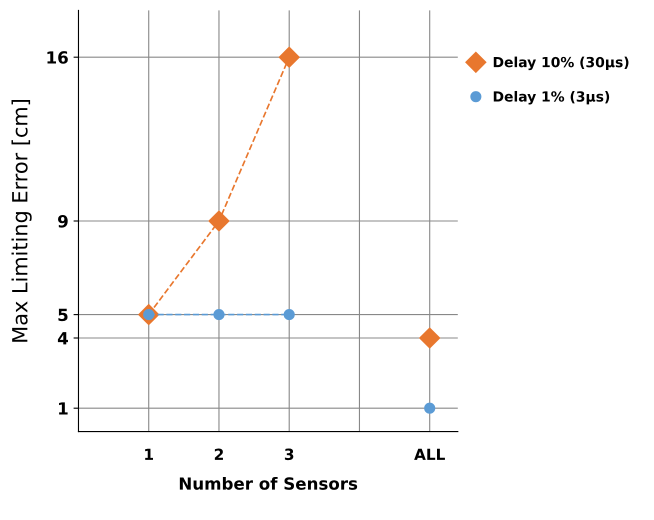 The width and height of the screenshot is (654, 520). What do you see at coordinates (561, 63) in the screenshot?
I see `legend-label: Delay 10% (30µs)` at bounding box center [561, 63].